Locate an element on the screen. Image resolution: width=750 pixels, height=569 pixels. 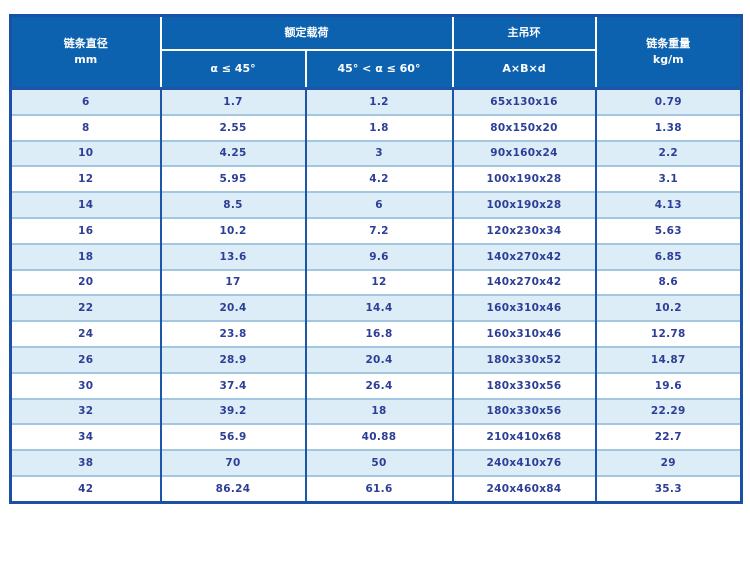
cell-diameter: 10 is located at coordinates (85, 153).